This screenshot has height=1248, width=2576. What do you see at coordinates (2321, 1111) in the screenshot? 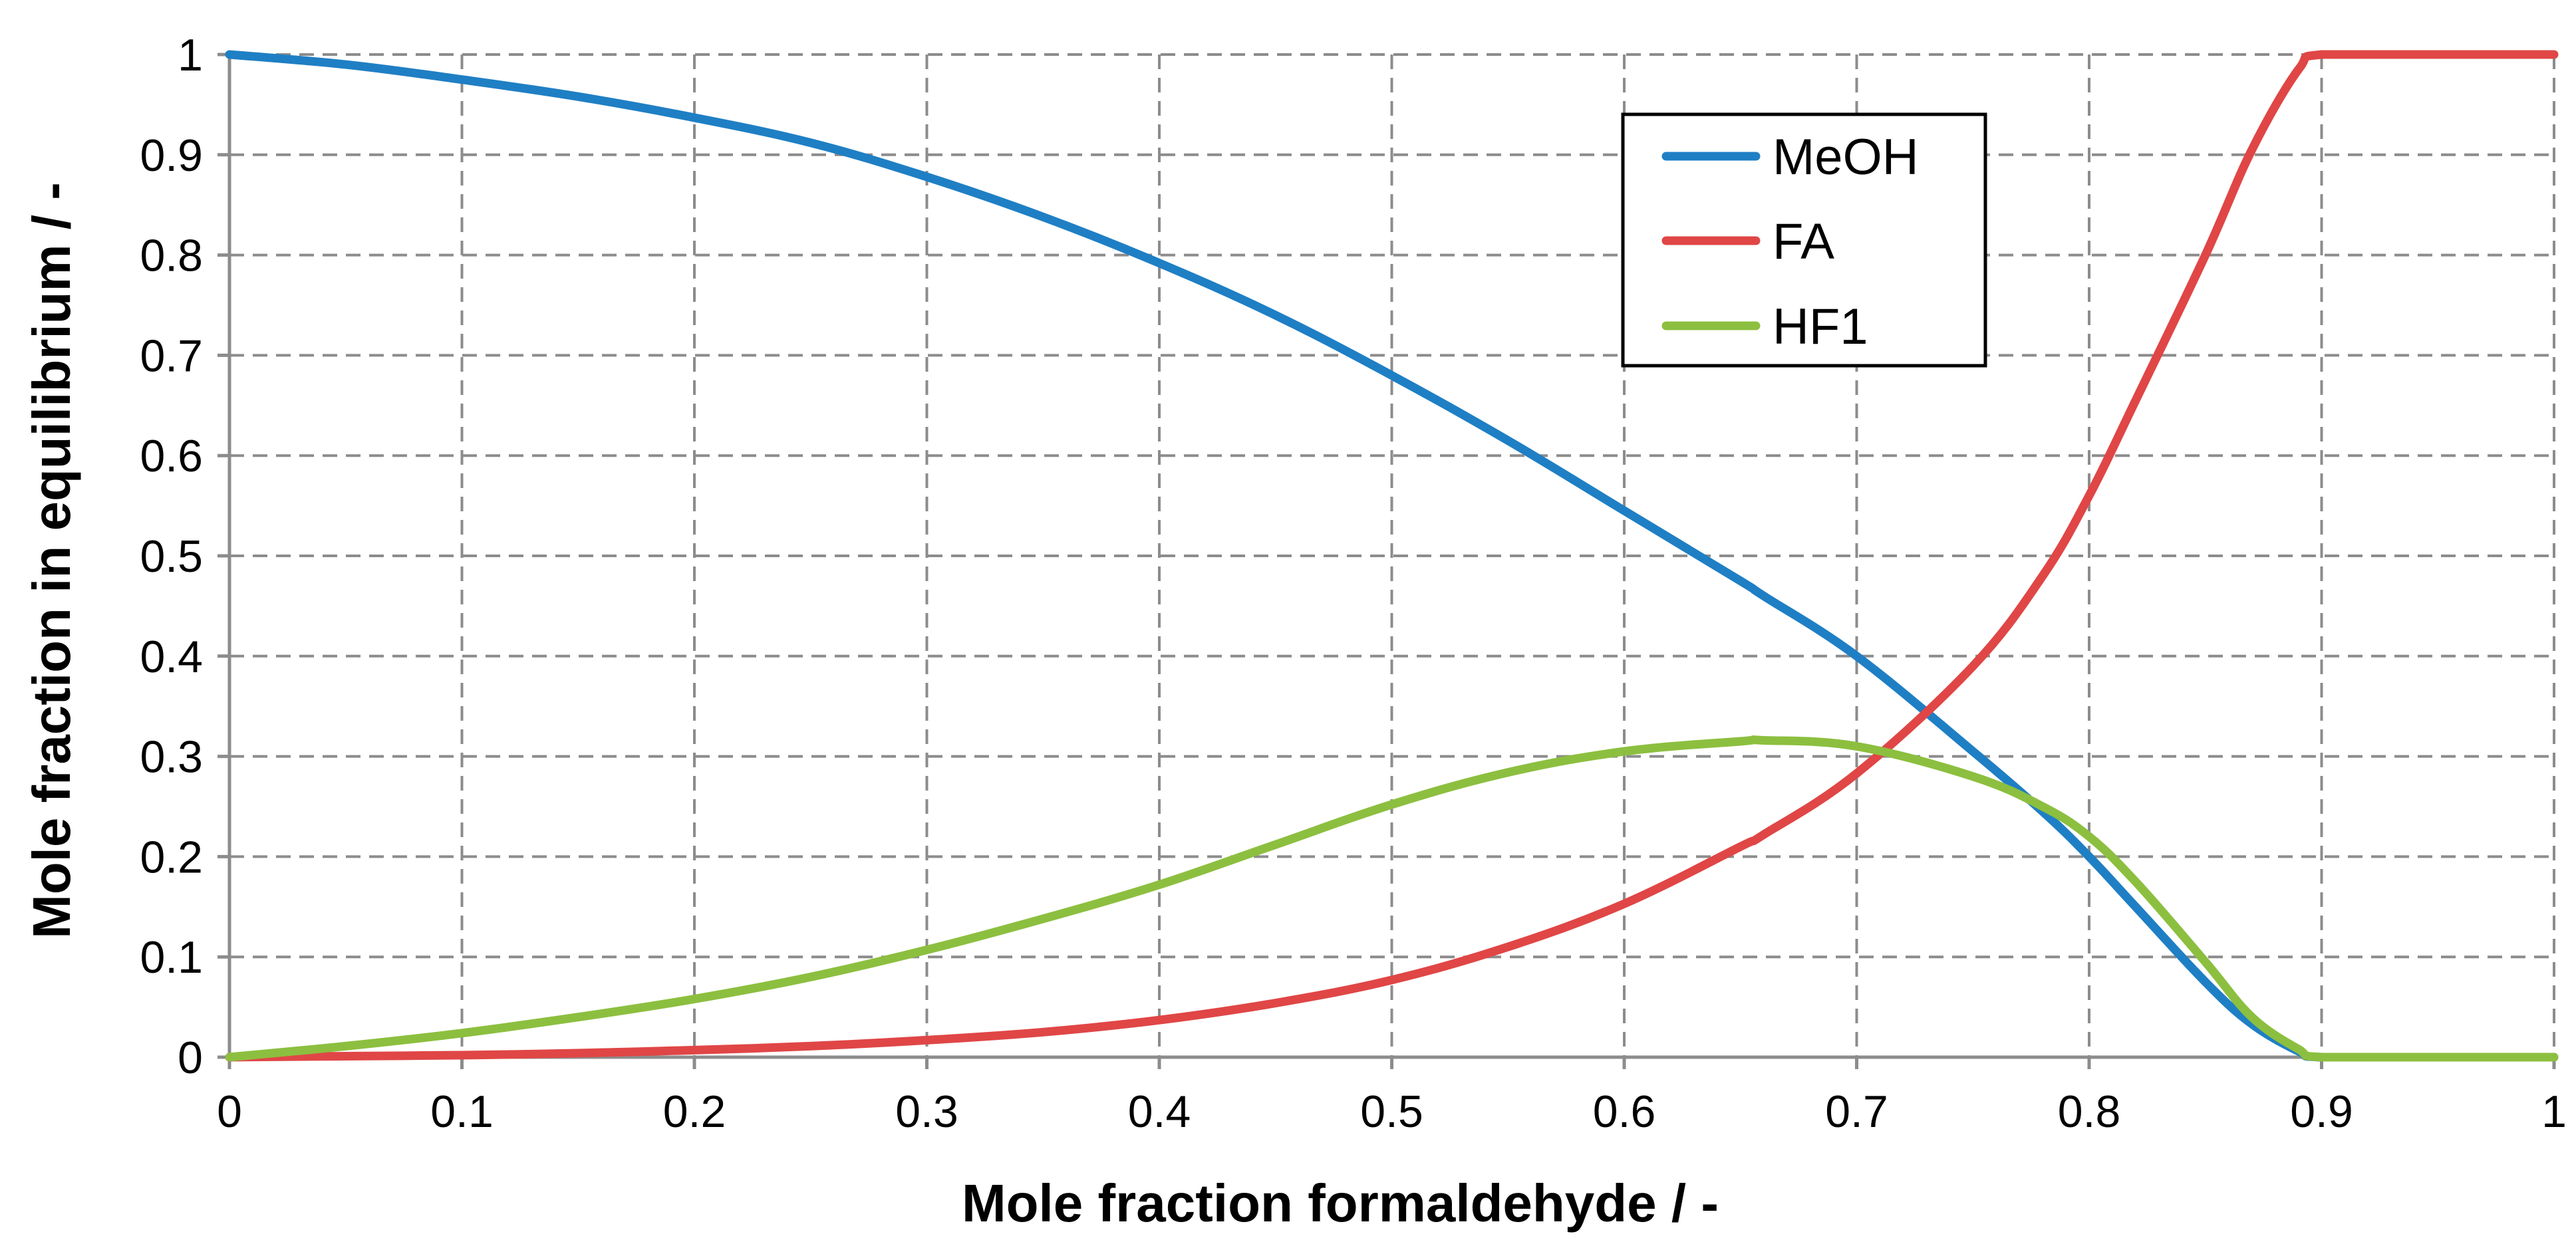
I see `x-tick-label: 0.9` at bounding box center [2321, 1111].